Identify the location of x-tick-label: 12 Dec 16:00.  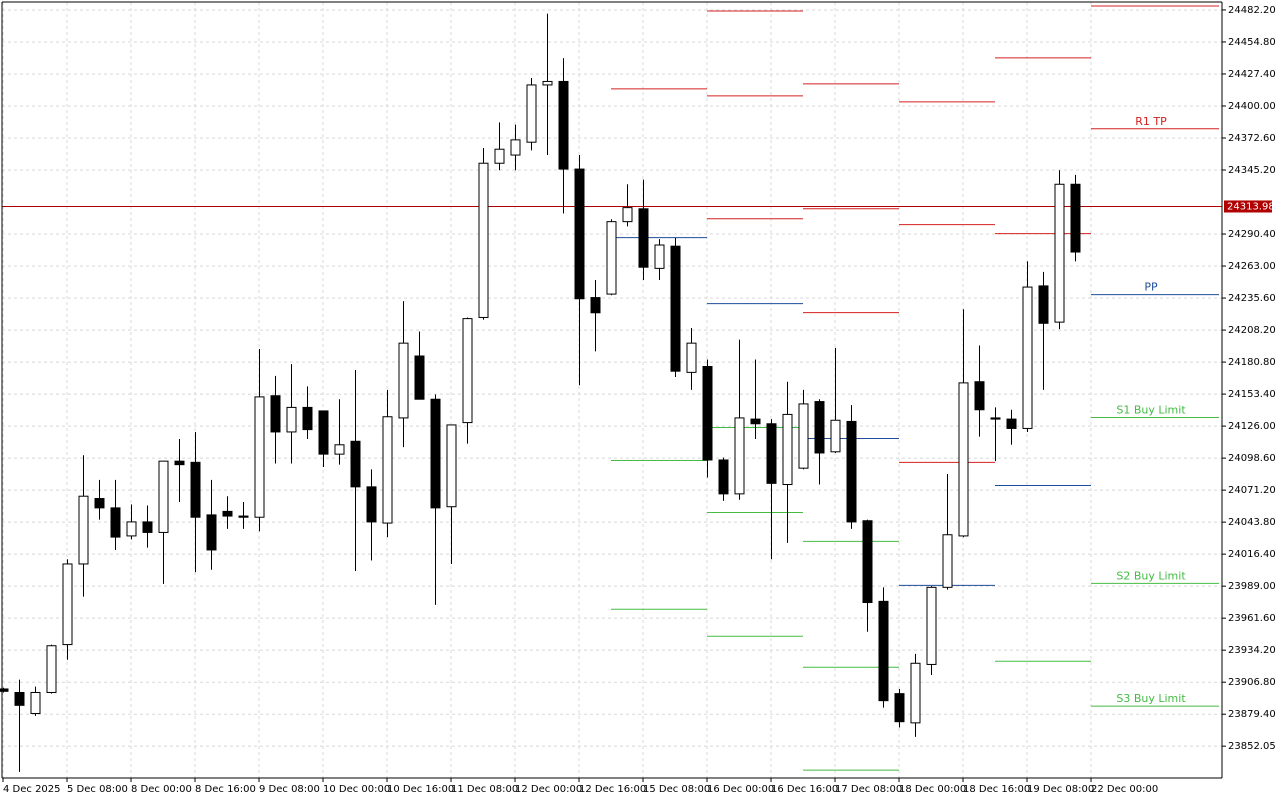
(612, 789).